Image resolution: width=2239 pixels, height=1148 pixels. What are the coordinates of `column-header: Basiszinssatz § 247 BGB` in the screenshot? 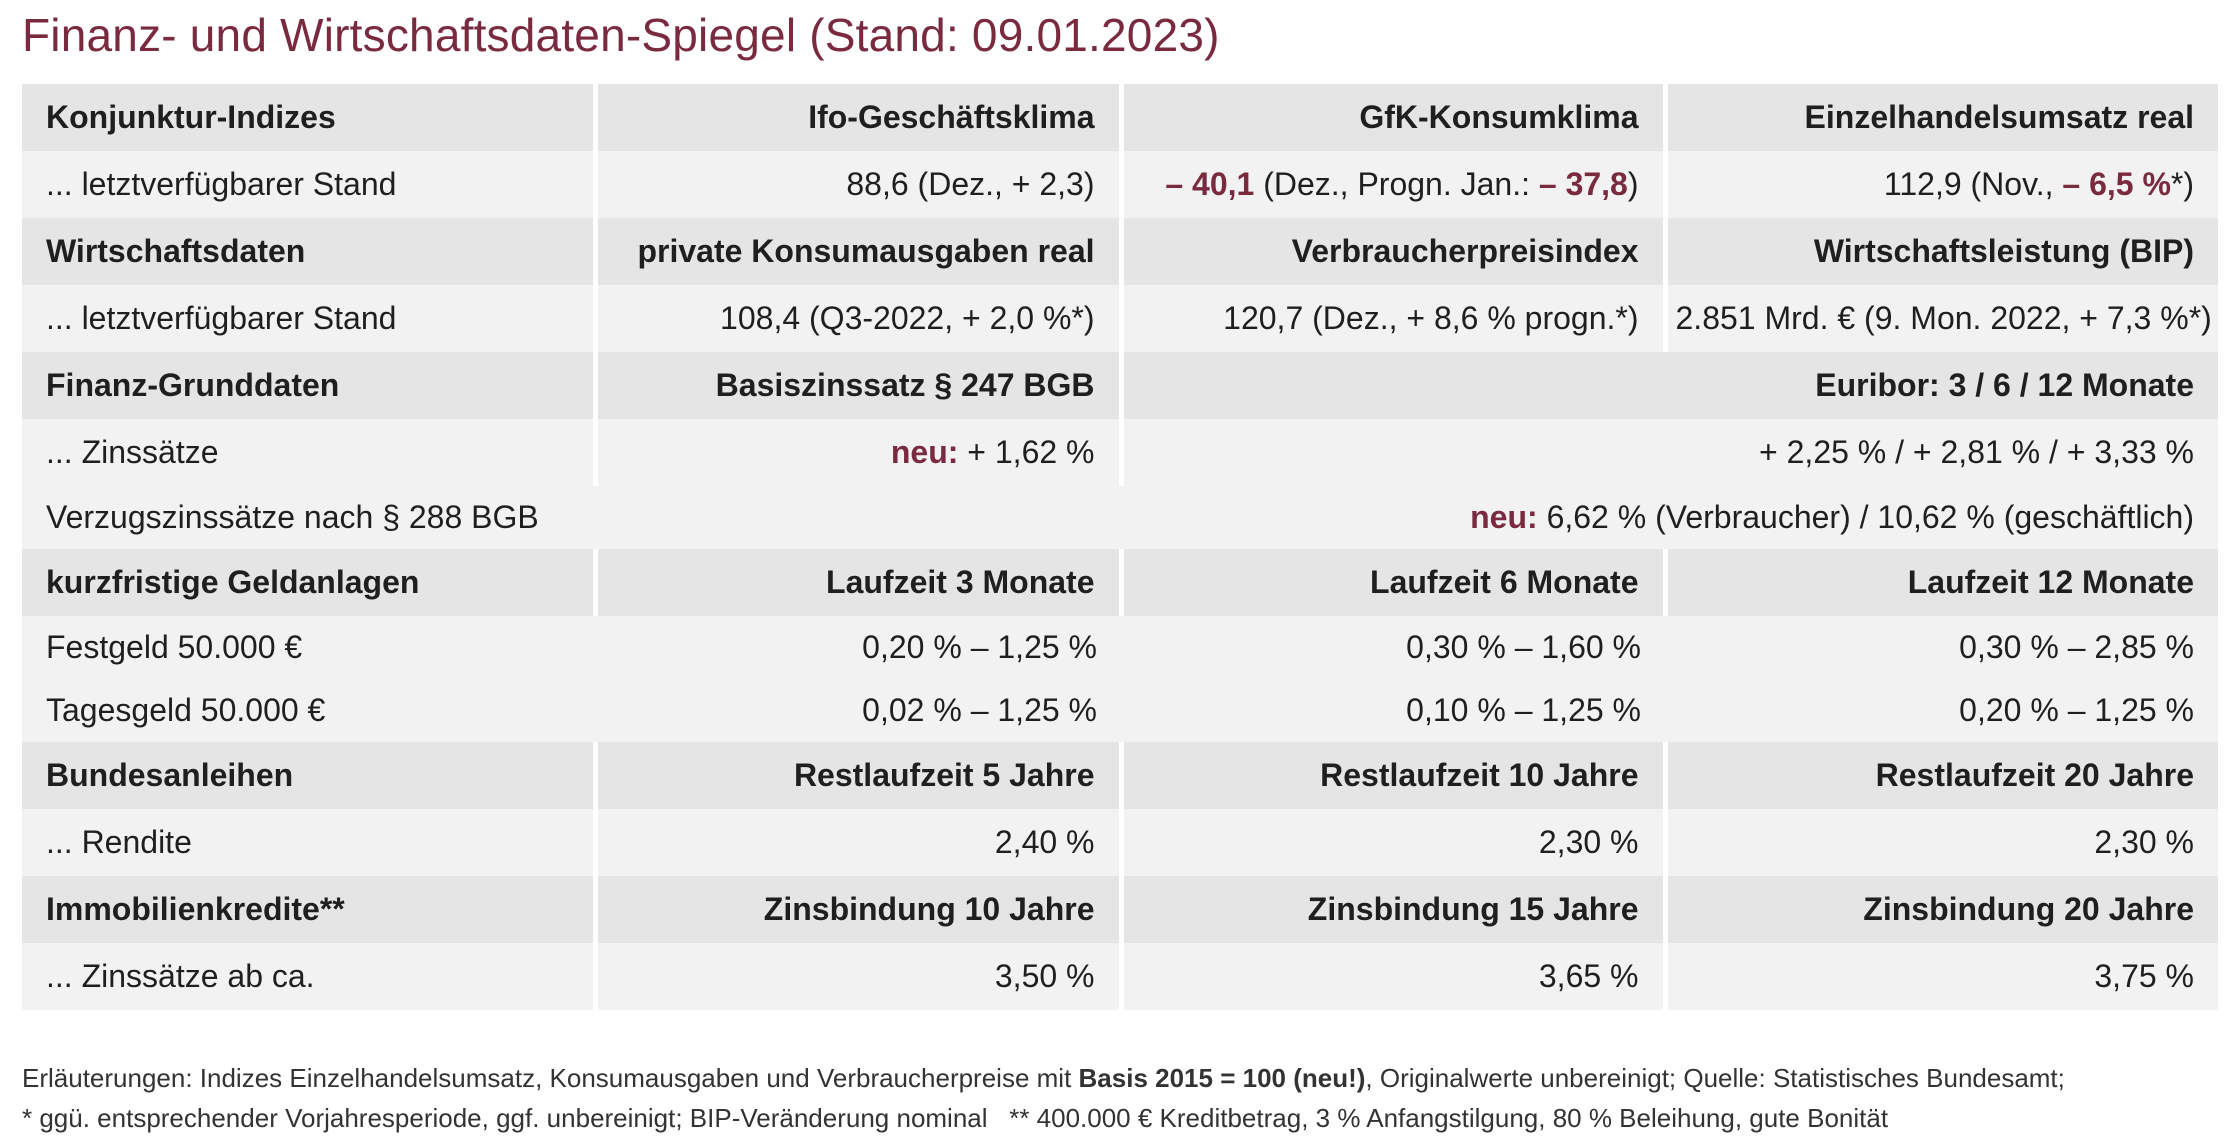 It's located at (856, 385).